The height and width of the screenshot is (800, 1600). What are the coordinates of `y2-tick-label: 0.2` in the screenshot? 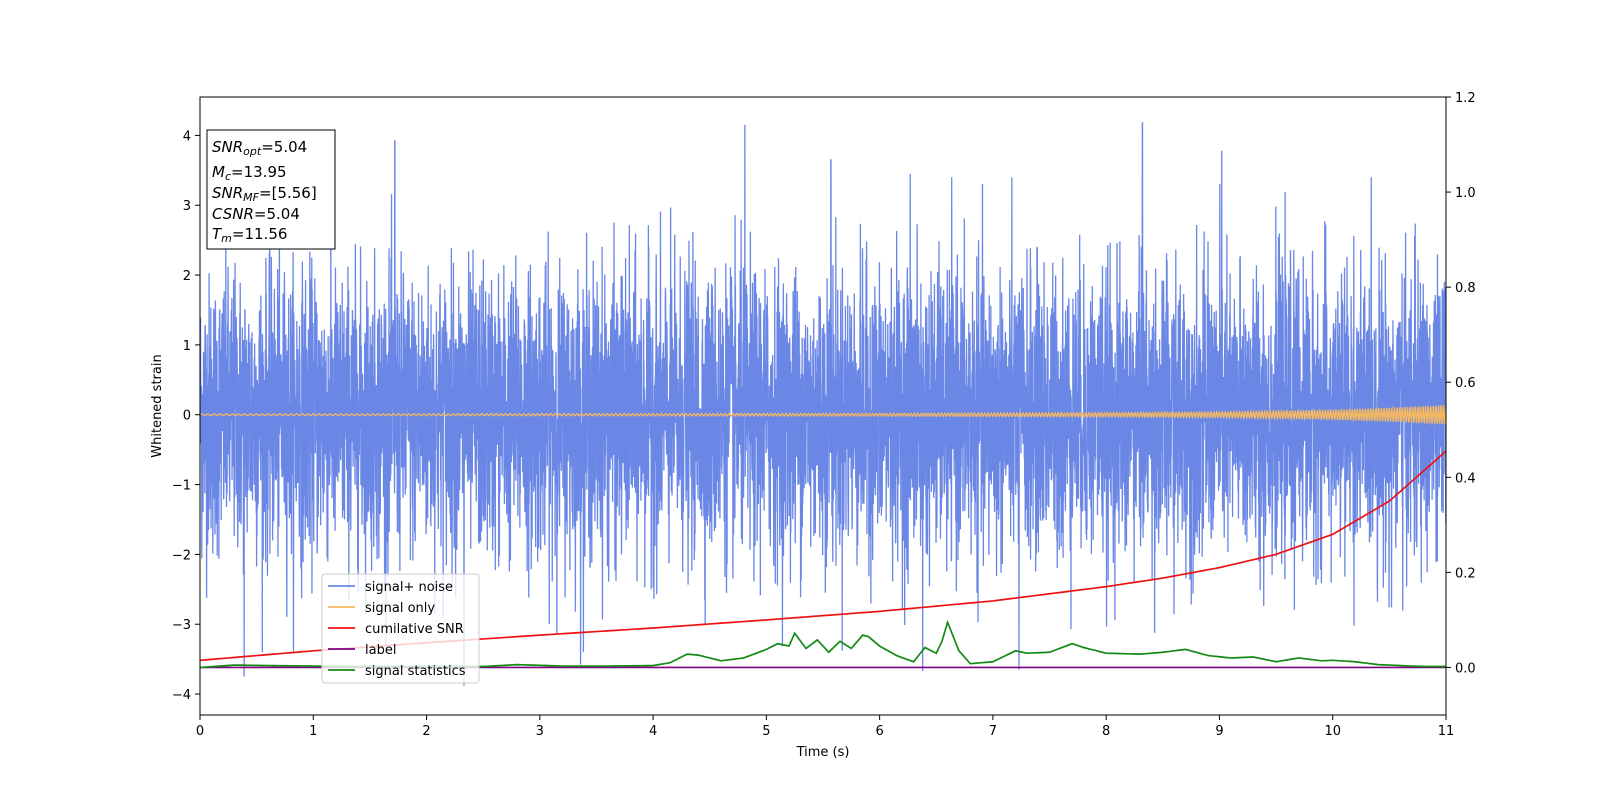 It's located at (1465, 573).